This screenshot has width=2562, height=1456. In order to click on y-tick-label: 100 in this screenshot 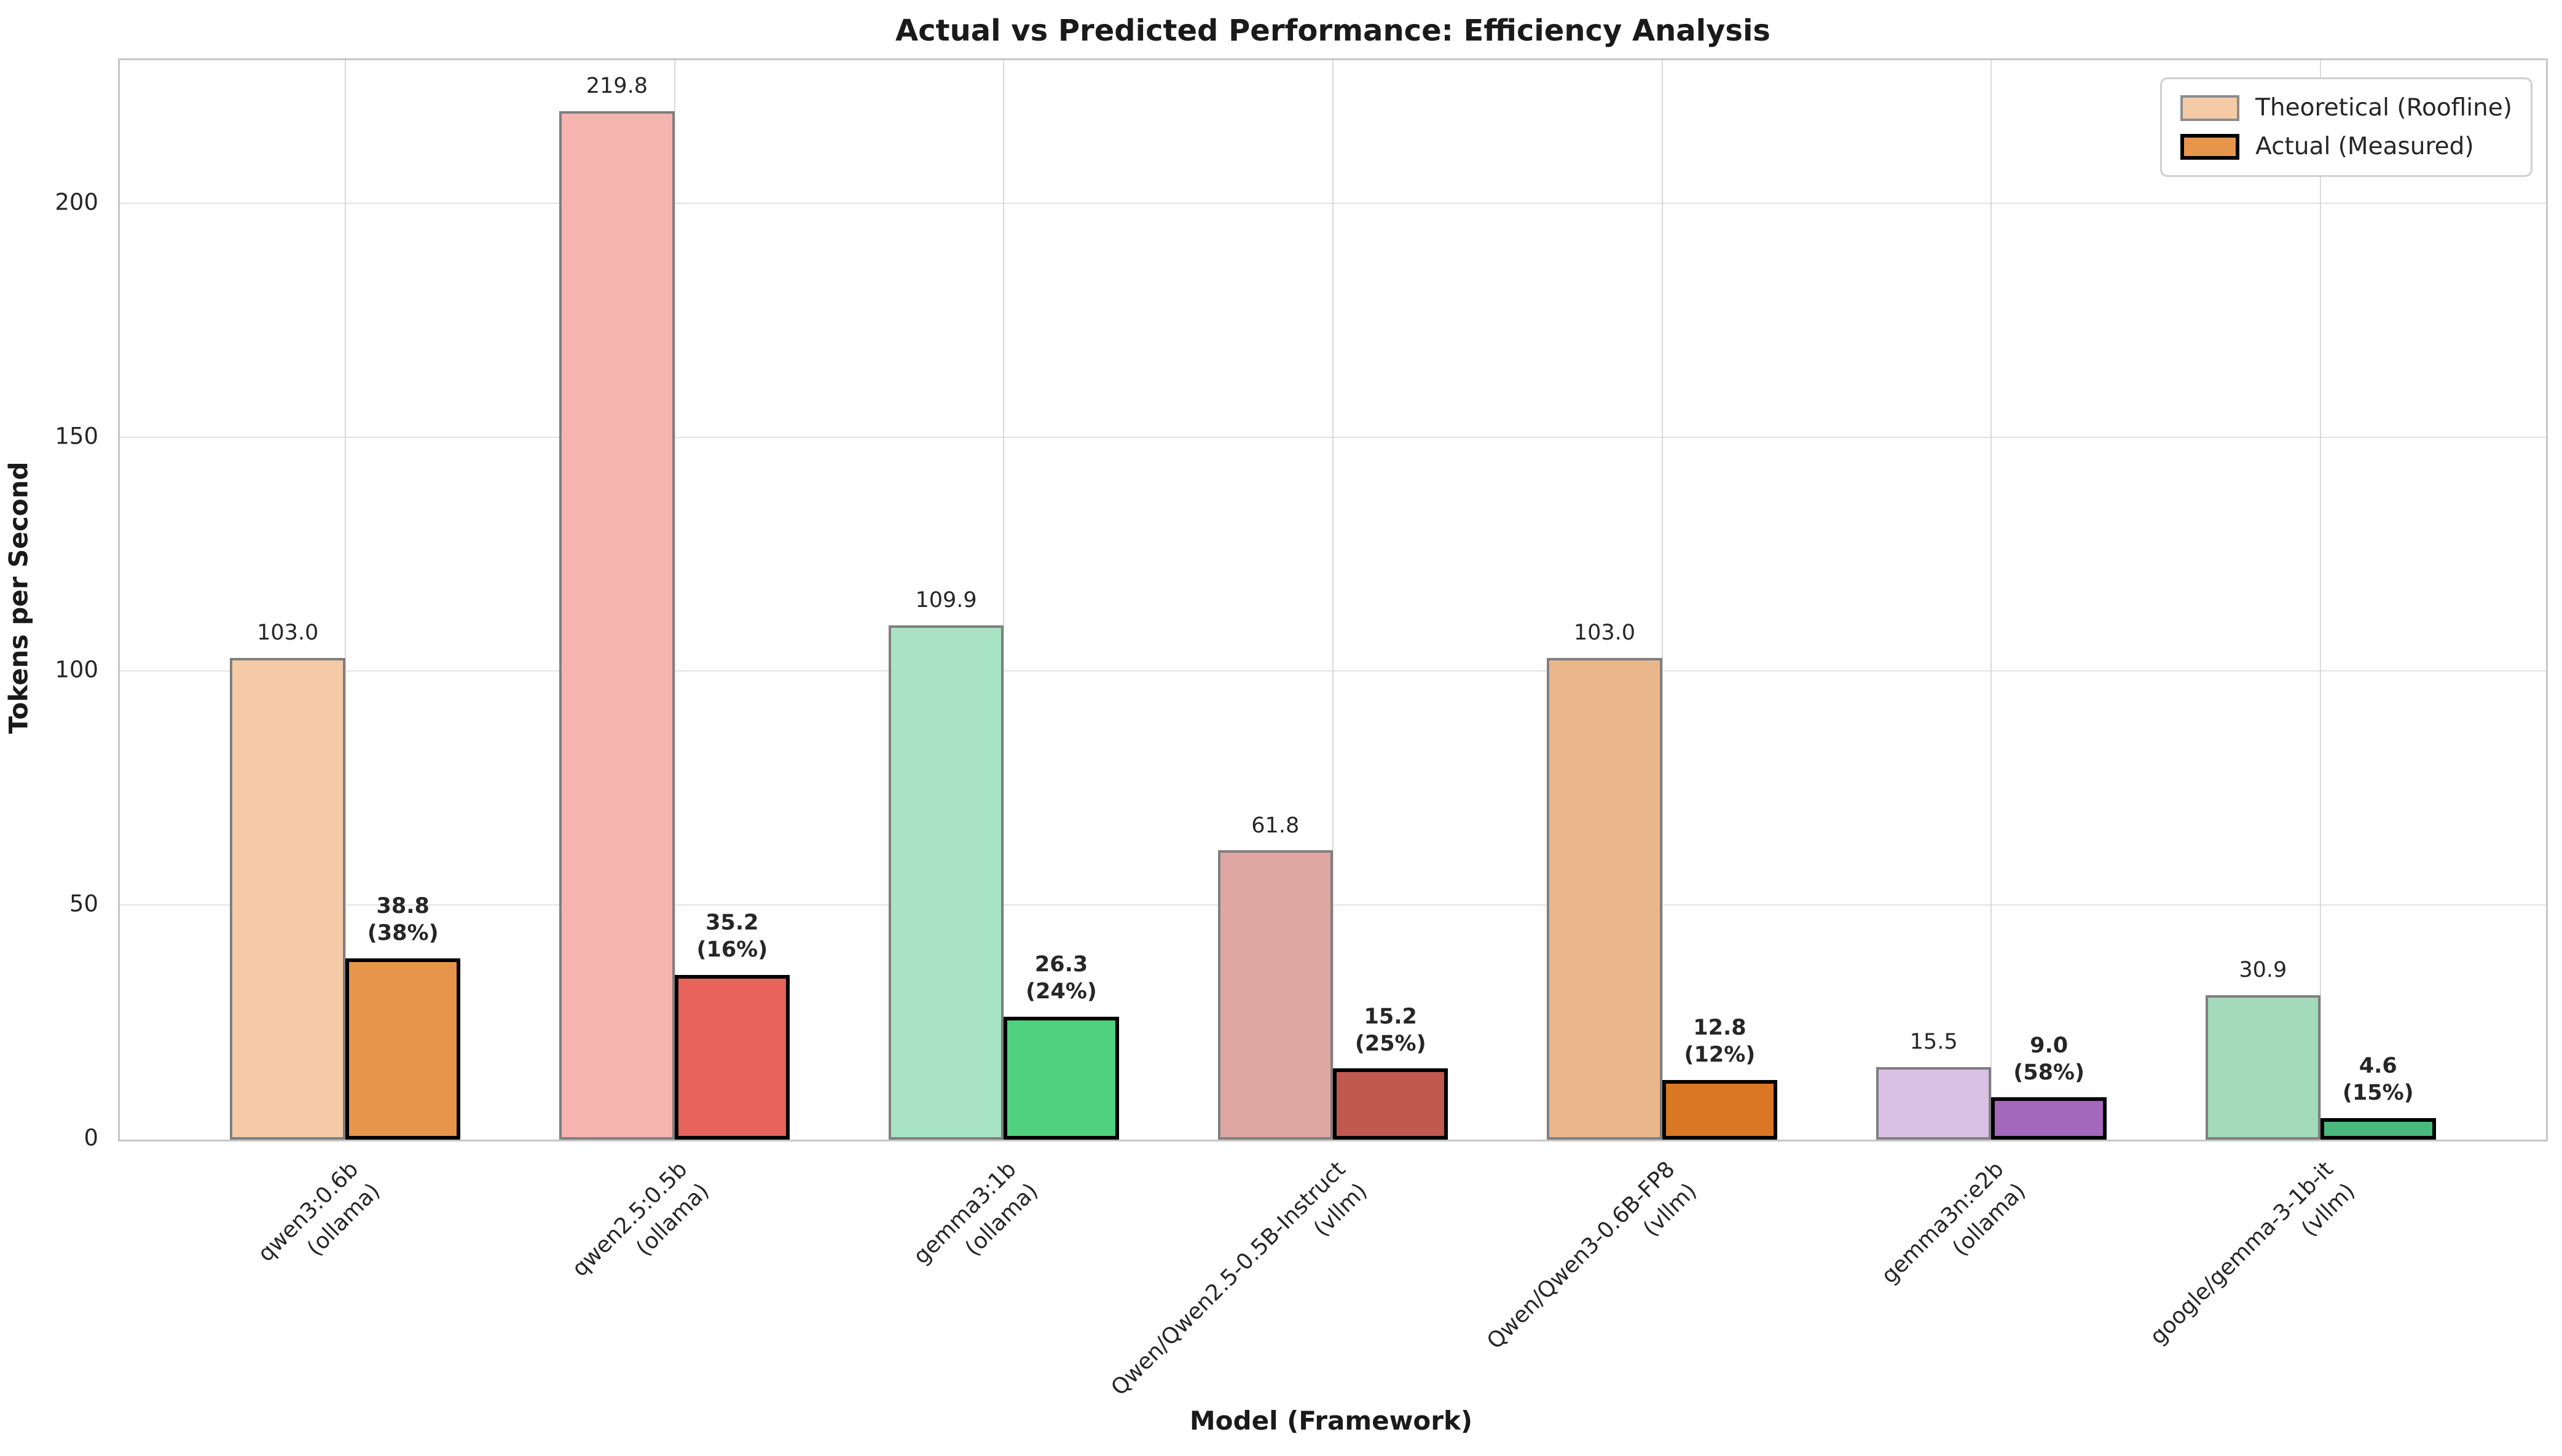, I will do `click(76, 669)`.